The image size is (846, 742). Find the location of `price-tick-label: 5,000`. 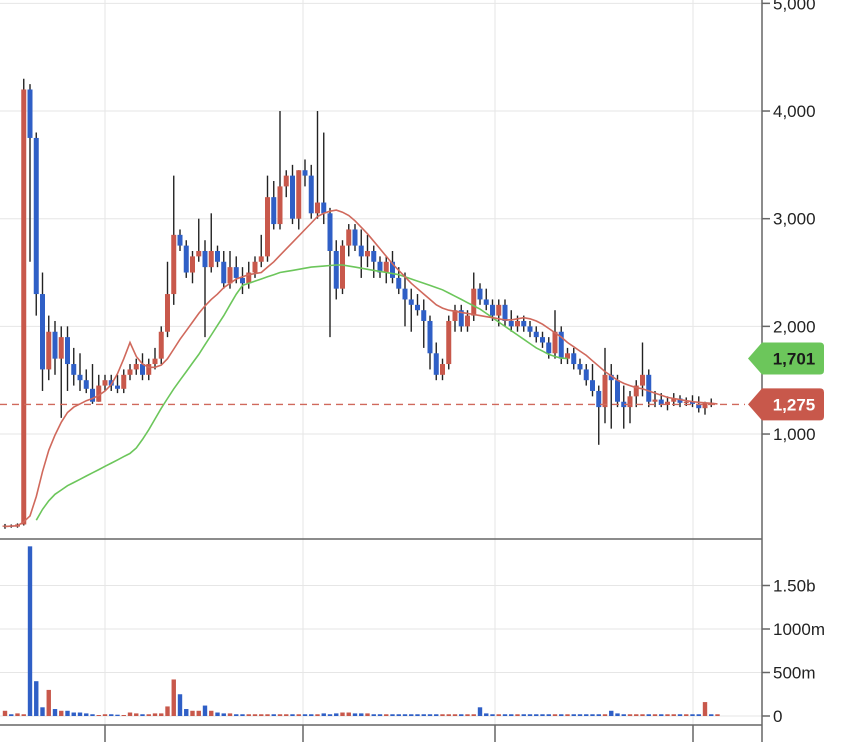

price-tick-label: 5,000 is located at coordinates (794, 6).